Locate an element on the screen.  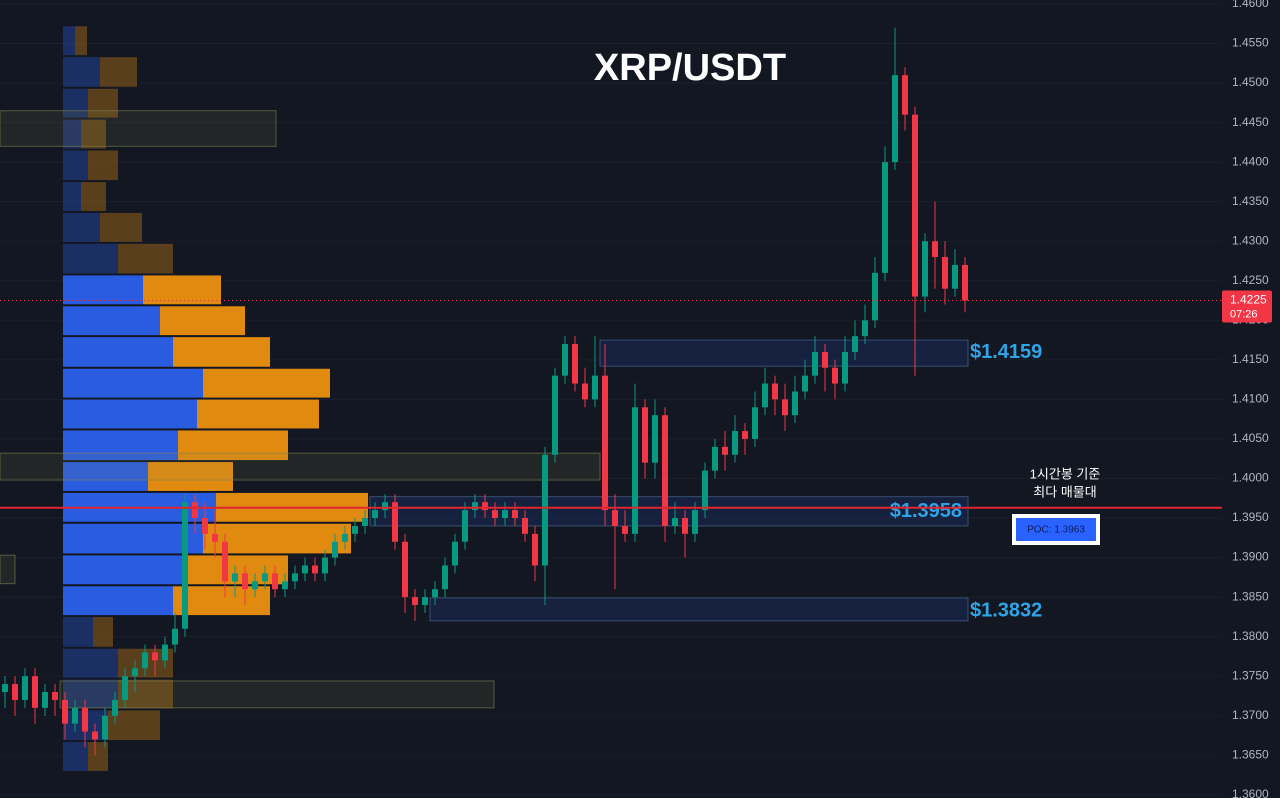
y-tick-label: 1.3800 is located at coordinates (1250, 636).